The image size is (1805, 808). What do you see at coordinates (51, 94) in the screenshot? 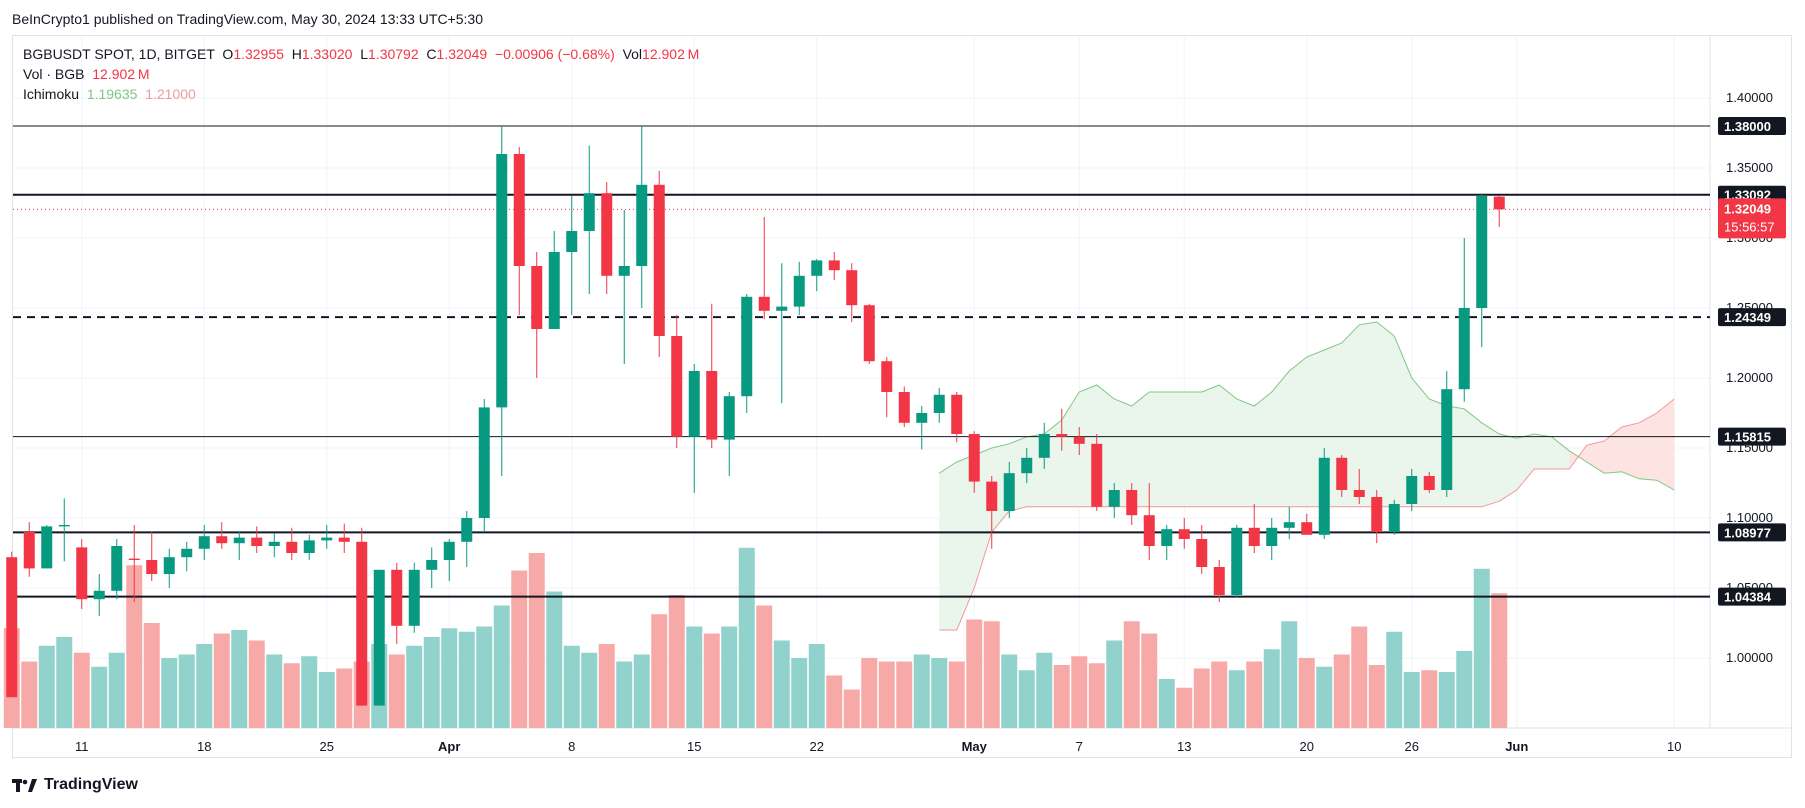
I see `ichimoku-label: Ichimoku` at bounding box center [51, 94].